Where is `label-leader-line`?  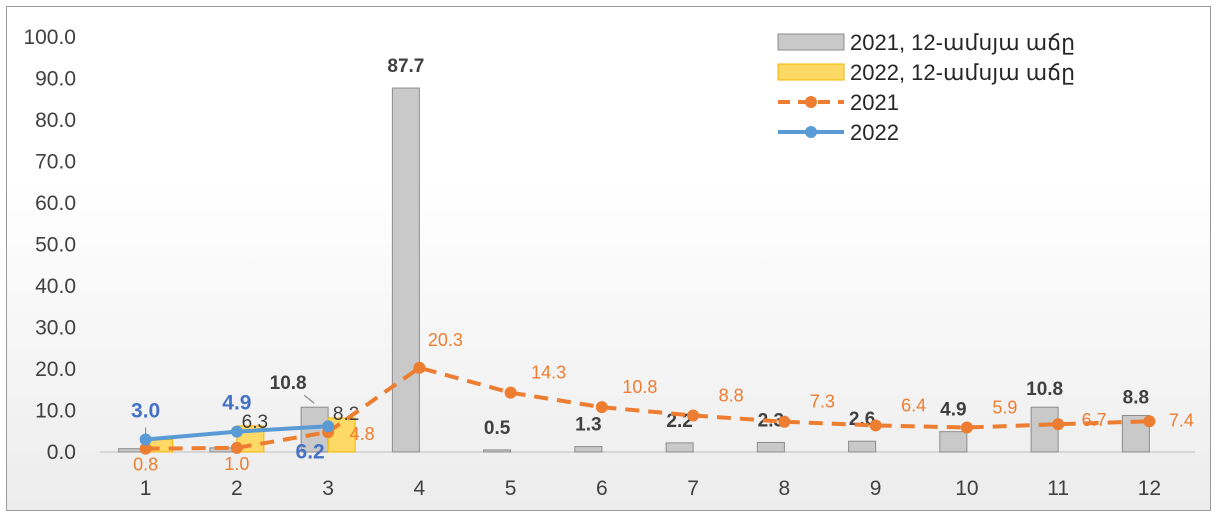
label-leader-line is located at coordinates (309, 399).